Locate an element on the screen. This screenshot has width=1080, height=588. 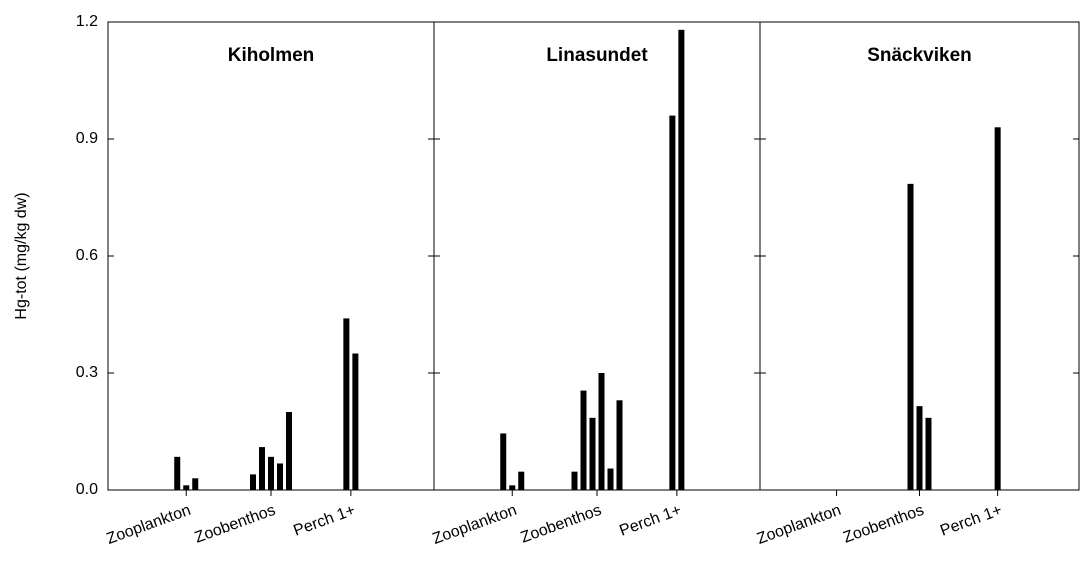
panel-title: Kiholmen is located at coordinates (271, 55).